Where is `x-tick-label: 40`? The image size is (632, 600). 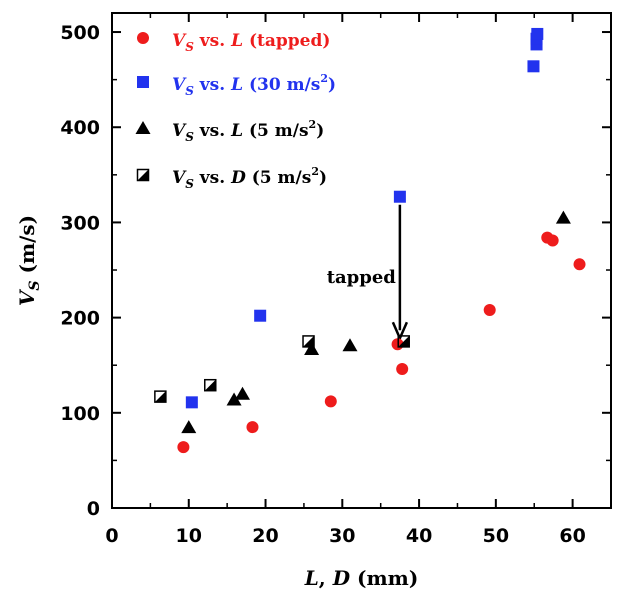 x-tick-label: 40 is located at coordinates (419, 536).